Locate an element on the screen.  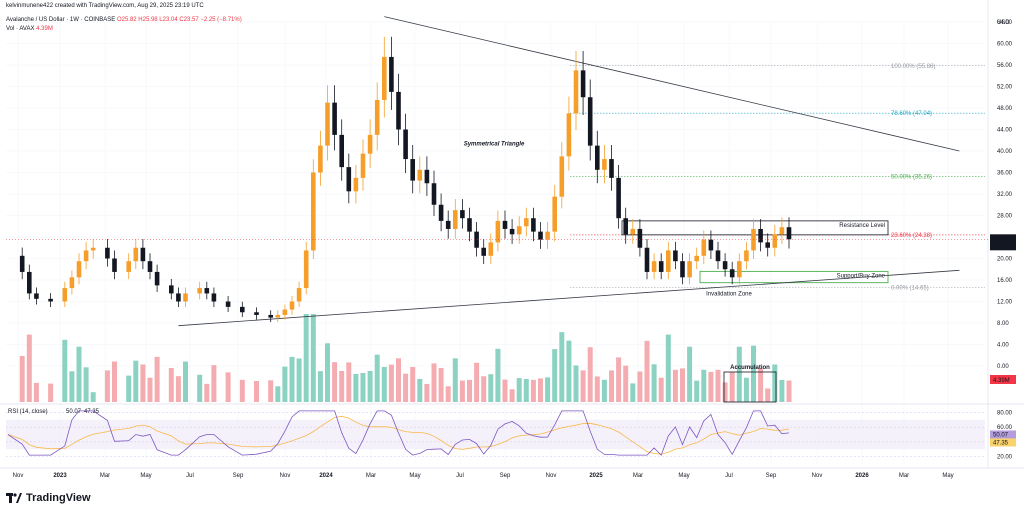
fib-label: 0.00% (14.65) is located at coordinates (910, 288).